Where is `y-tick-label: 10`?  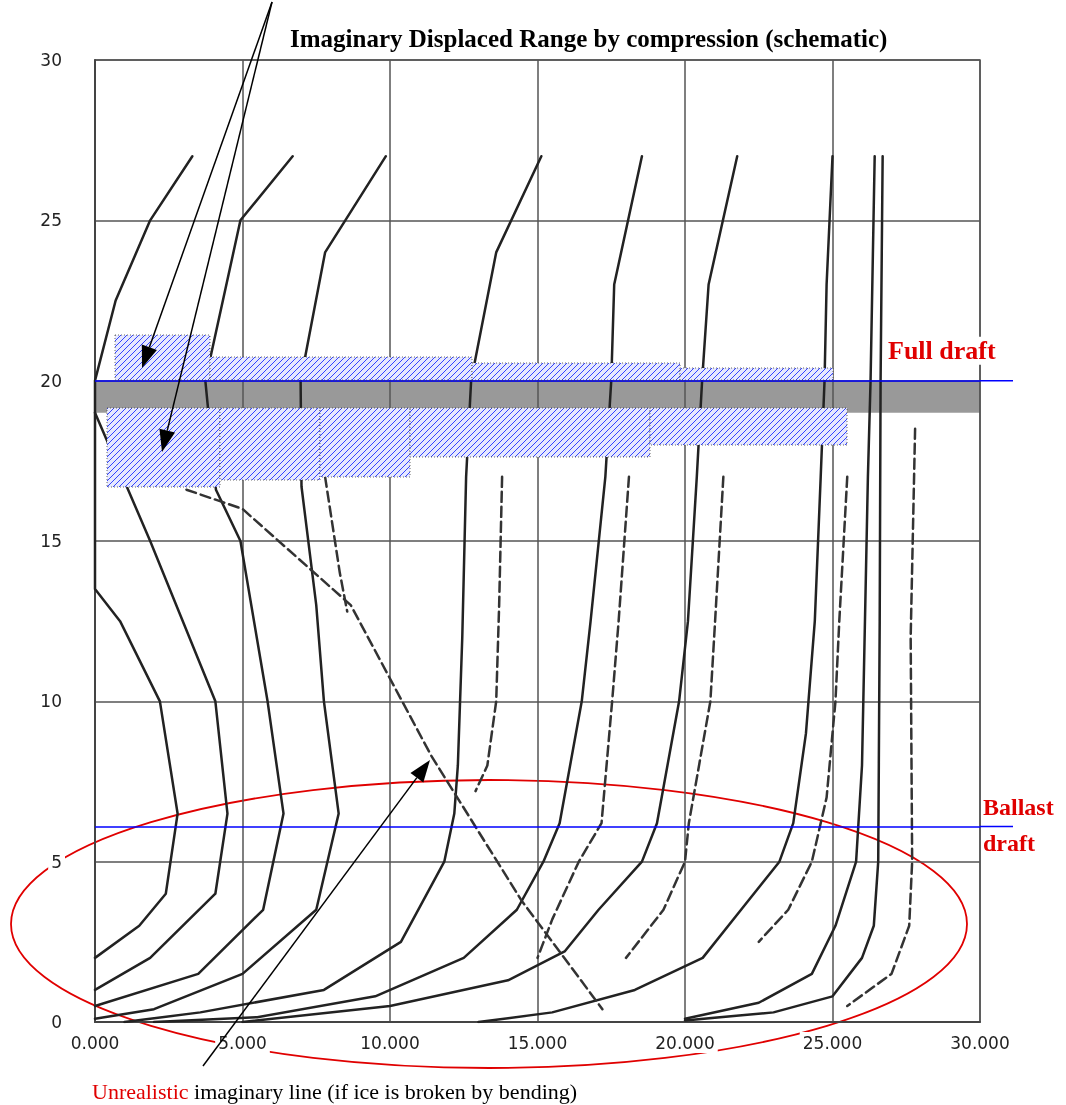 y-tick-label: 10 is located at coordinates (51, 701).